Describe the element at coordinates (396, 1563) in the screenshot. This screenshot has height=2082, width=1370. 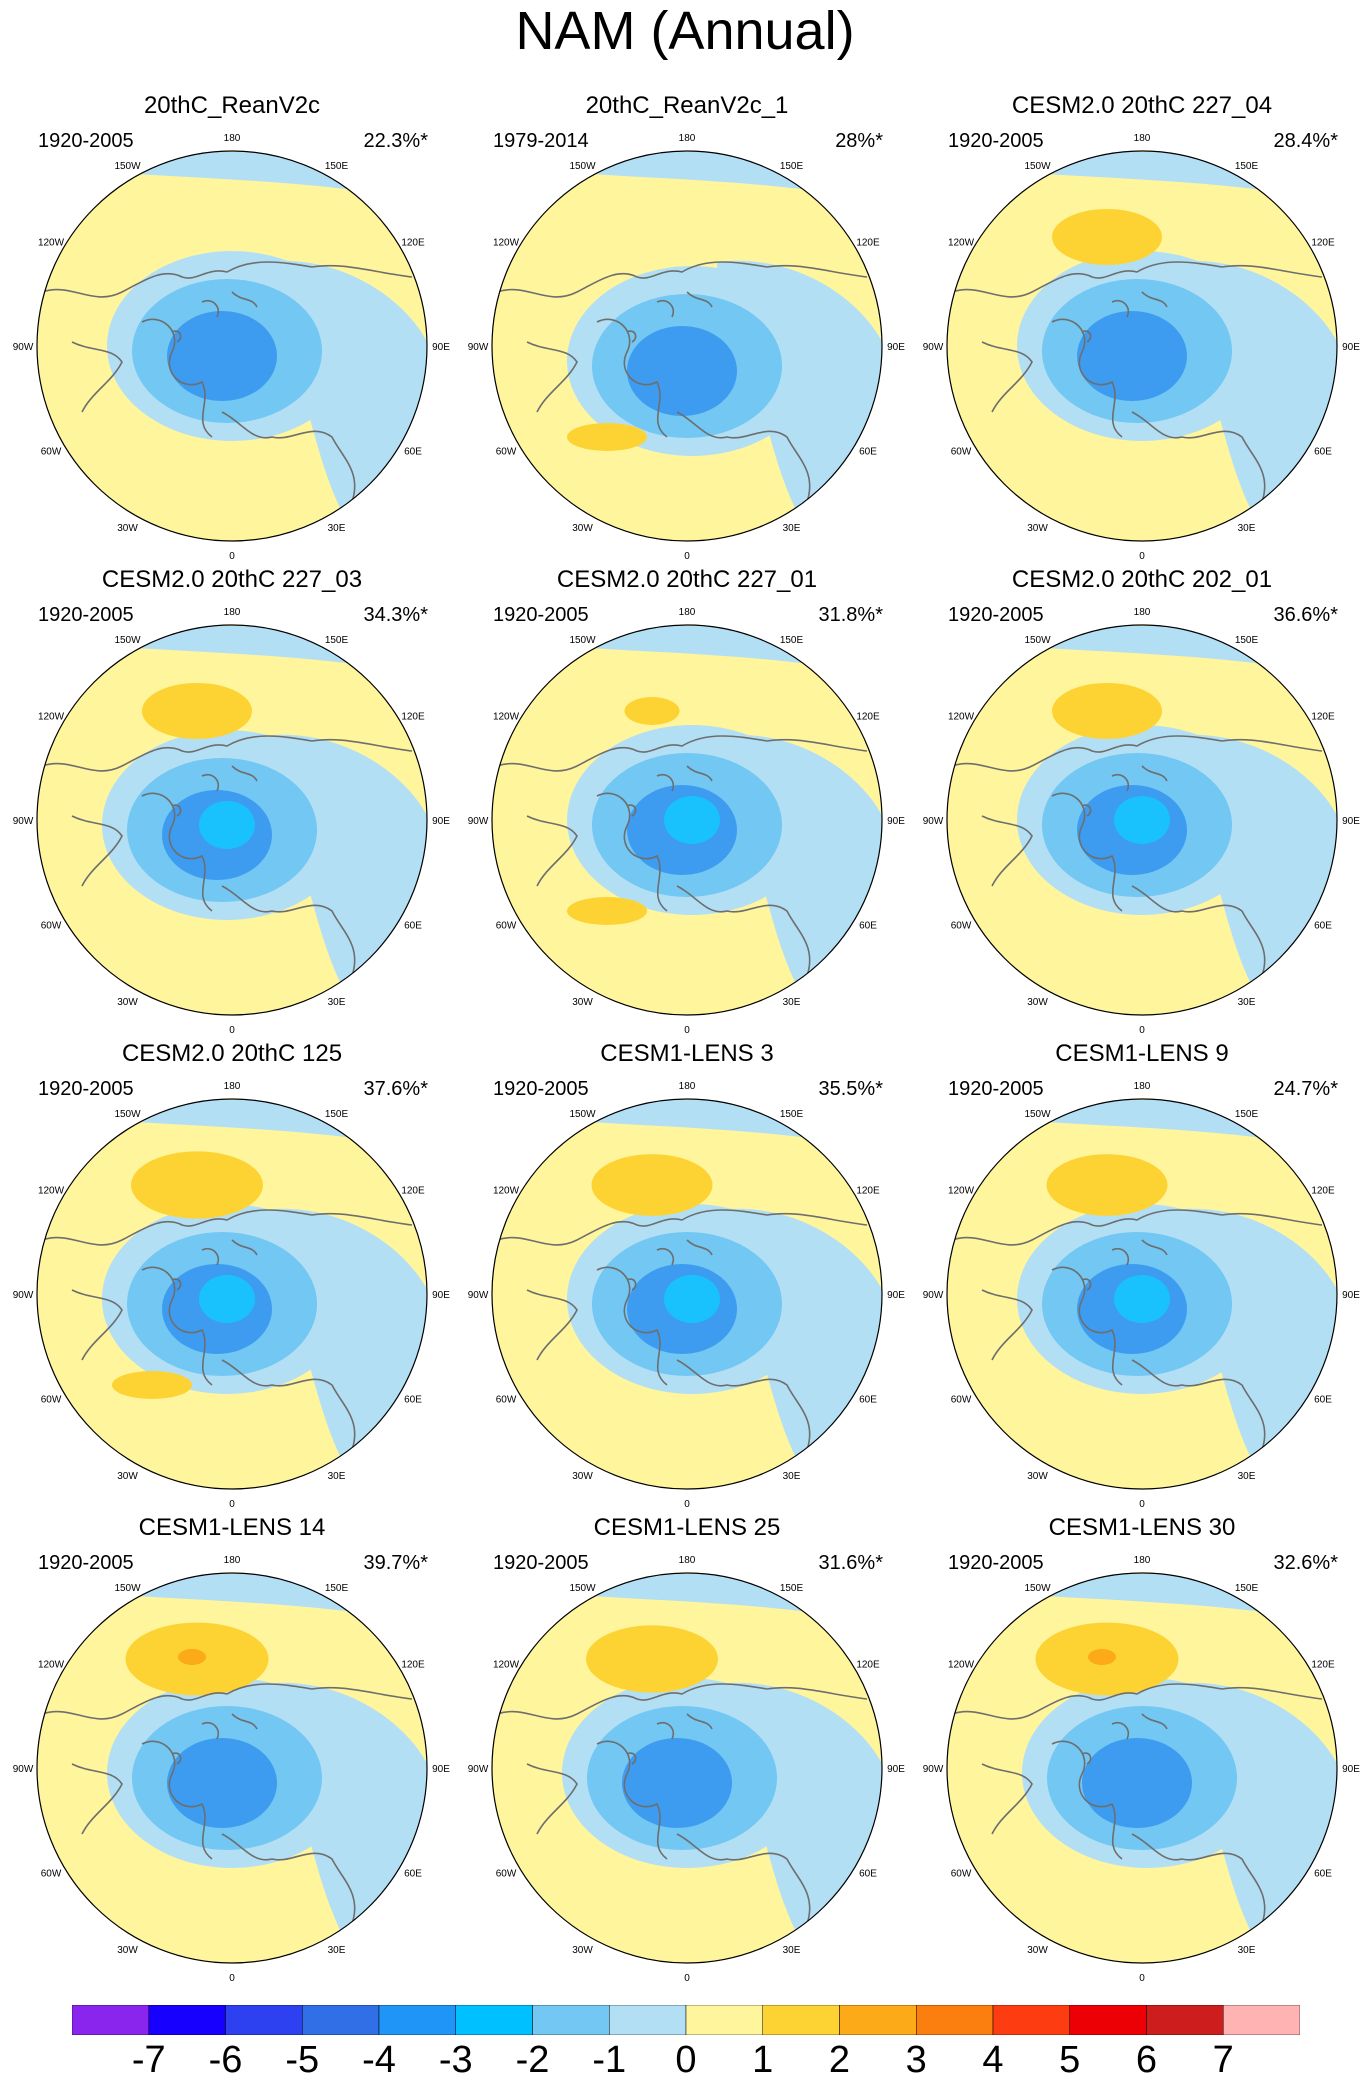
I see `panel-variance: 39.7%*` at that location.